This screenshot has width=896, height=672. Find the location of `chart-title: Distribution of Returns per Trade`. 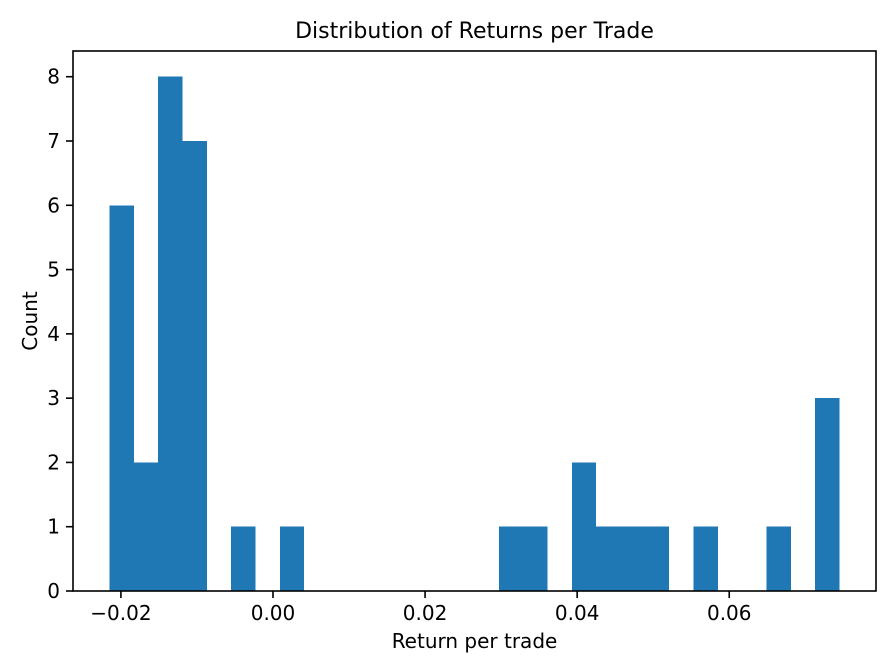

chart-title: Distribution of Returns per Trade is located at coordinates (474, 31).